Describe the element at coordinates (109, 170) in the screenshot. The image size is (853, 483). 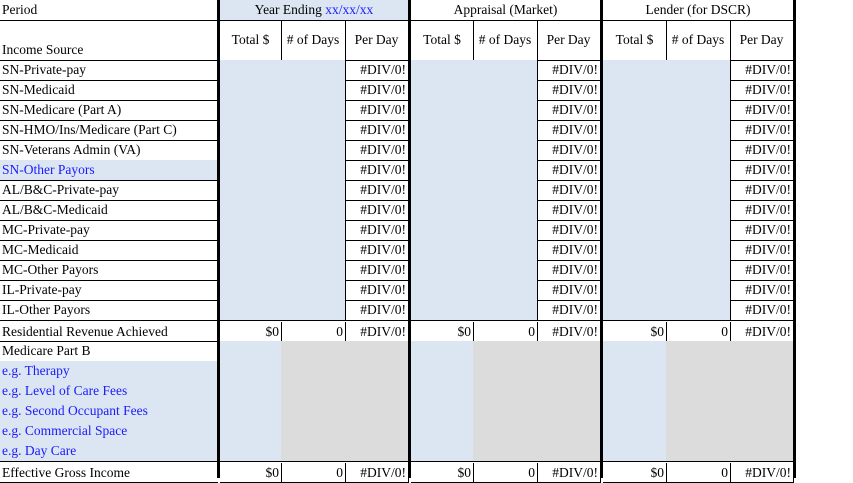
I see `row-label: SN-Other Payors` at that location.